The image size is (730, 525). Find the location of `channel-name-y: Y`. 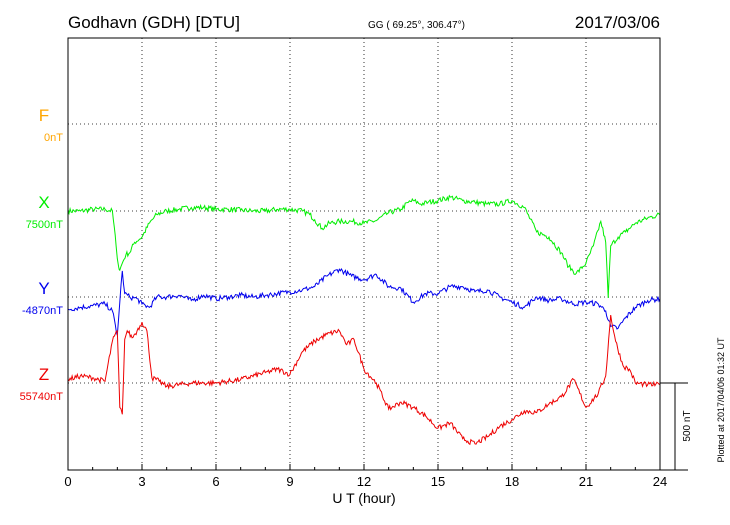

channel-name-y: Y is located at coordinates (43, 288).